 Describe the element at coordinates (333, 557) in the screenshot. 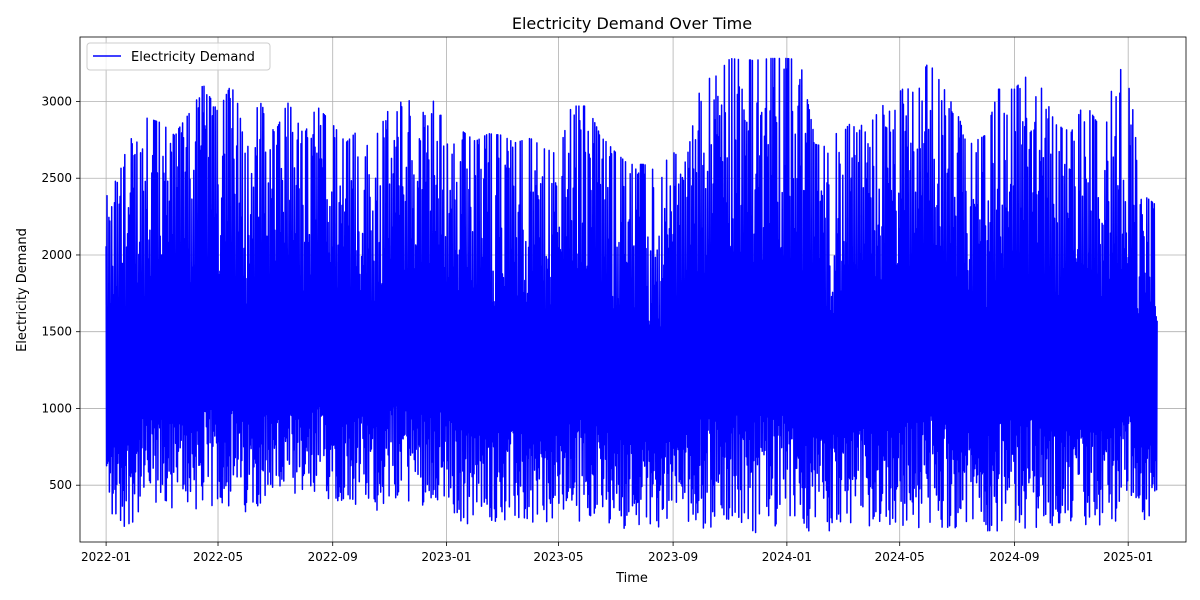

I see `x-tick-label: 2022-09` at that location.